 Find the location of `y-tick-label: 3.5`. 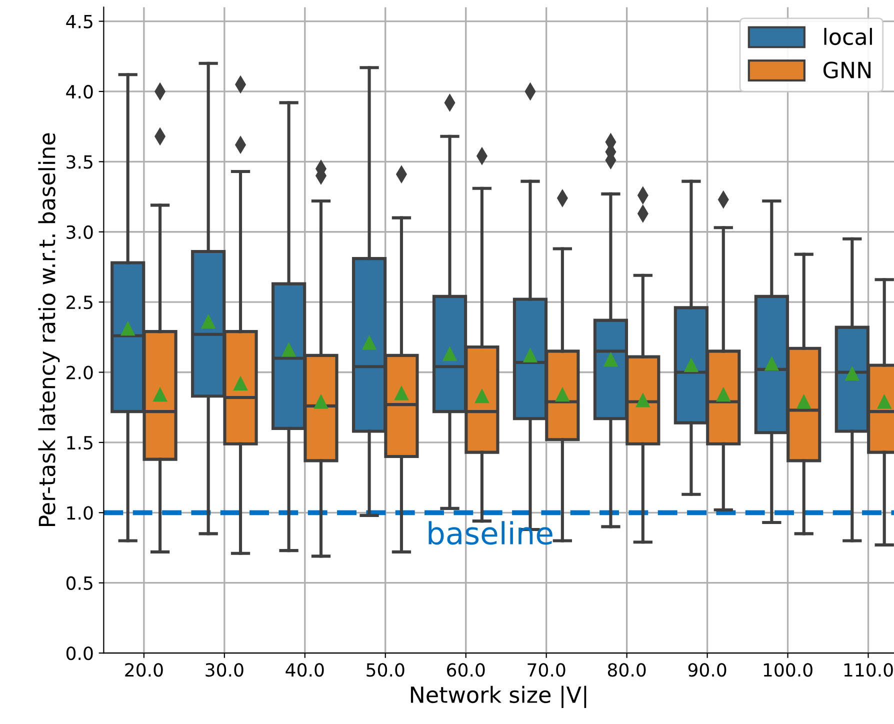

y-tick-label: 3.5 is located at coordinates (79, 162).